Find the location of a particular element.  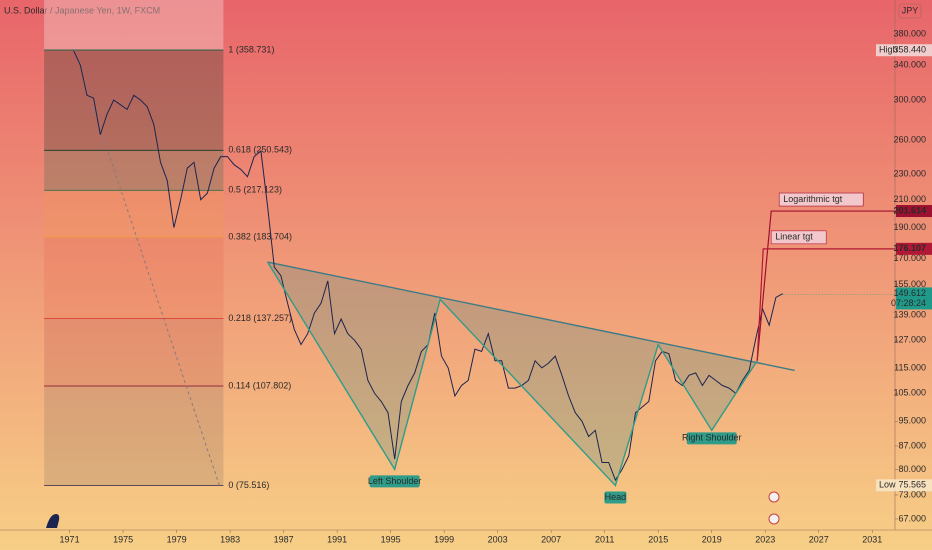

y-tick-label: 127.000 is located at coordinates (909, 340).